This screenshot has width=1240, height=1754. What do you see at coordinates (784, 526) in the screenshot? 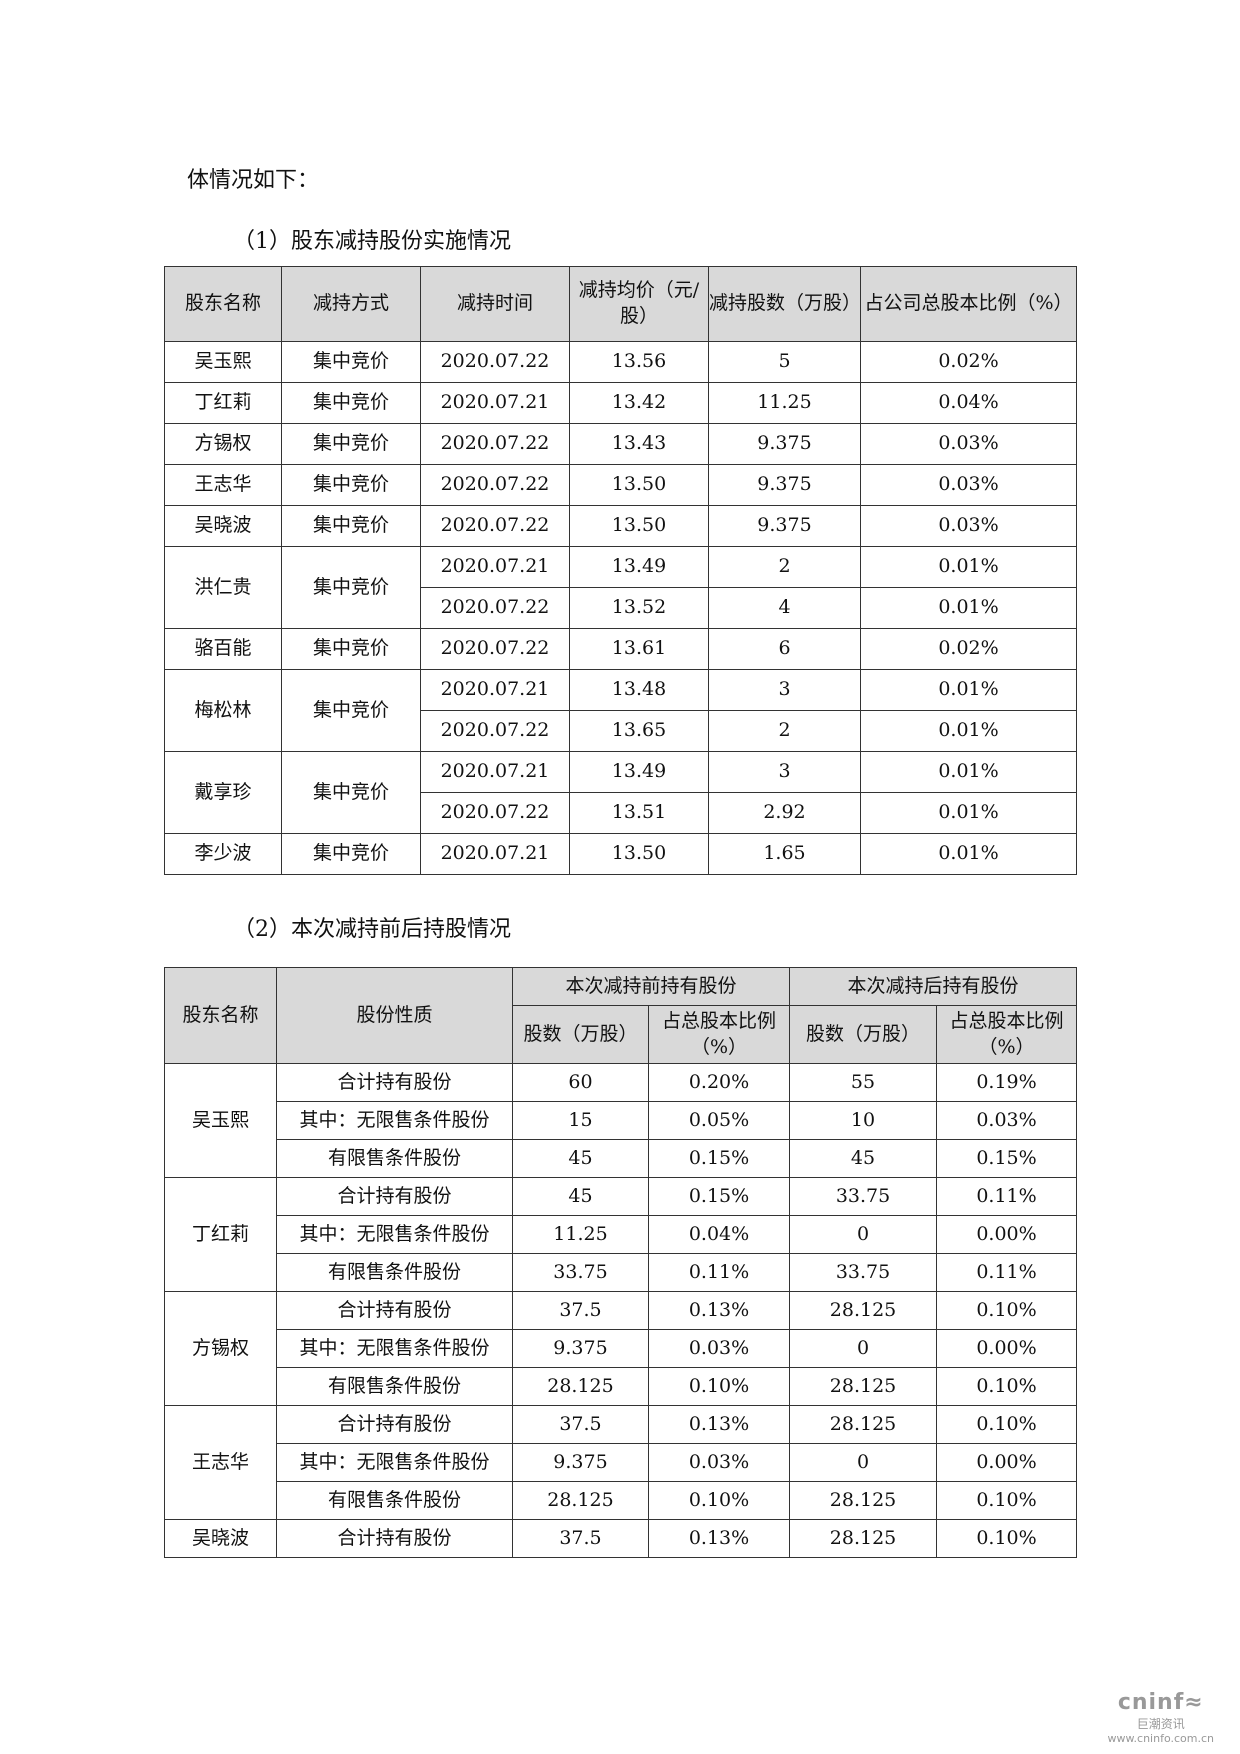
I see `shares-cell: 9.375` at bounding box center [784, 526].